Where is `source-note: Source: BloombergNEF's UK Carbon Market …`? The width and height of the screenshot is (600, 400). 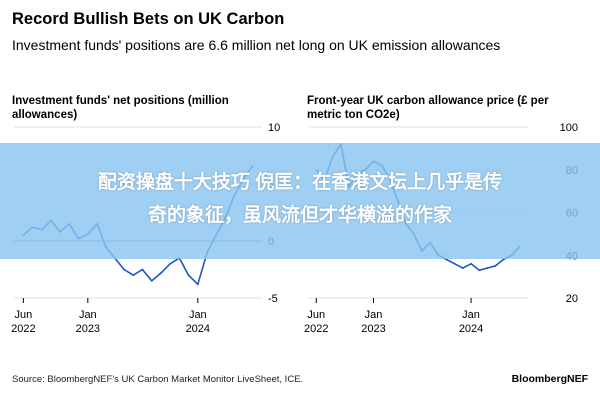
source-note: Source: BloombergNEF's UK Carbon Market … is located at coordinates (158, 379).